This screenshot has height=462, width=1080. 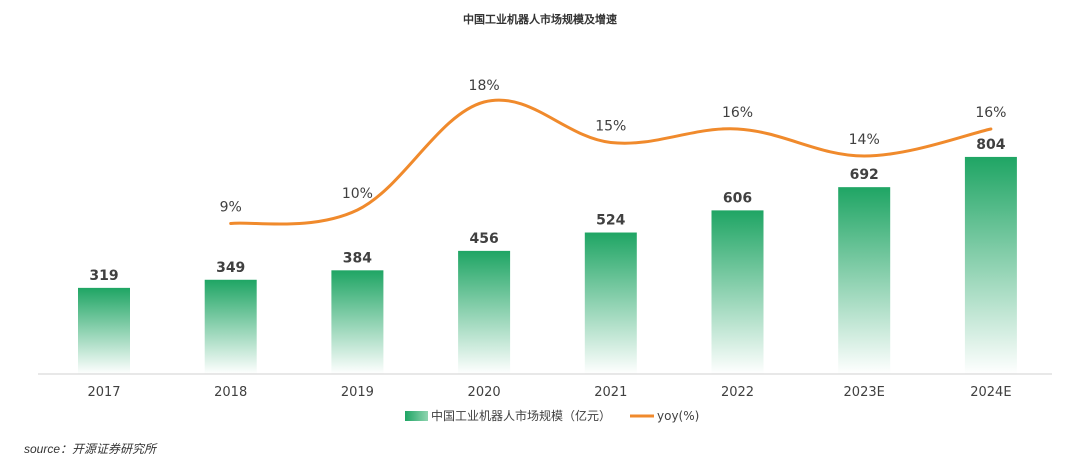 What do you see at coordinates (737, 392) in the screenshot?
I see `x-tick-2022: 2022` at bounding box center [737, 392].